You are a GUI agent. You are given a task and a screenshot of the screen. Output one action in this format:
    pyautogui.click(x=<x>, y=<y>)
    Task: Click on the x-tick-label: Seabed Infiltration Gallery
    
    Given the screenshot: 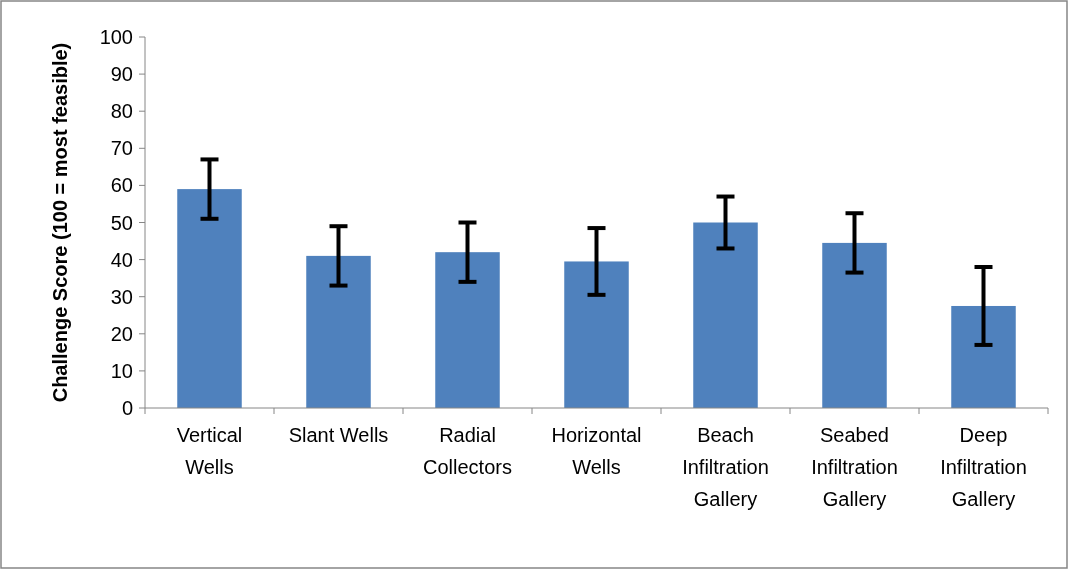 What is the action you would take?
    pyautogui.click(x=854, y=467)
    